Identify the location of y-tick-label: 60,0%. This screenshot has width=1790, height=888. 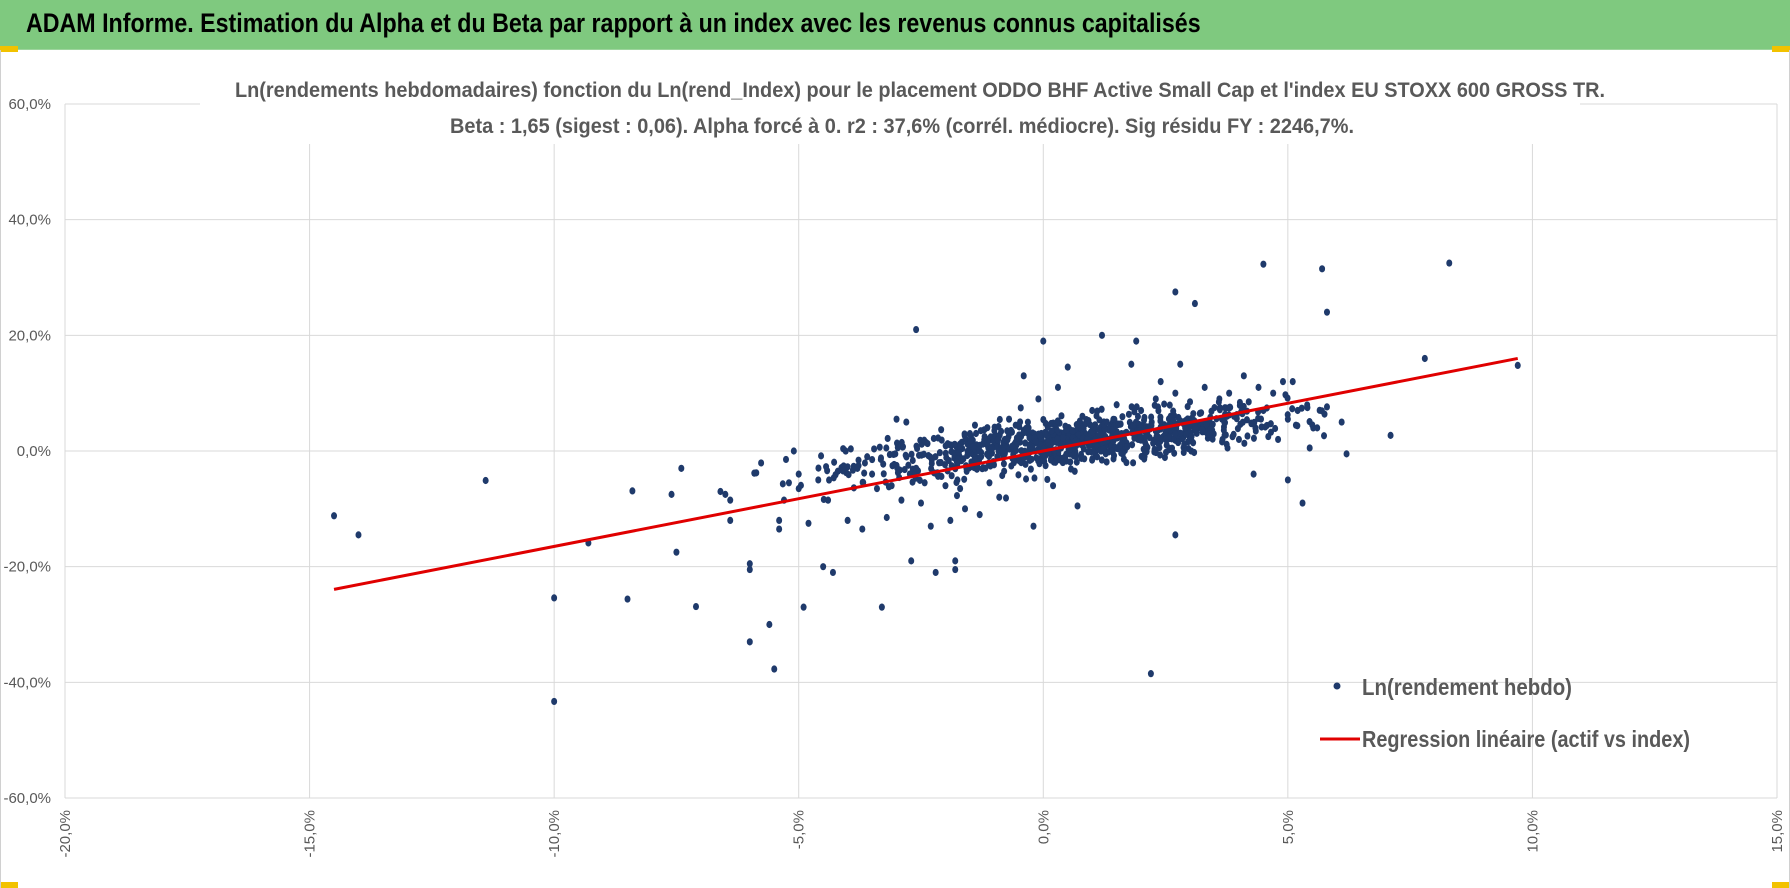
(29, 104).